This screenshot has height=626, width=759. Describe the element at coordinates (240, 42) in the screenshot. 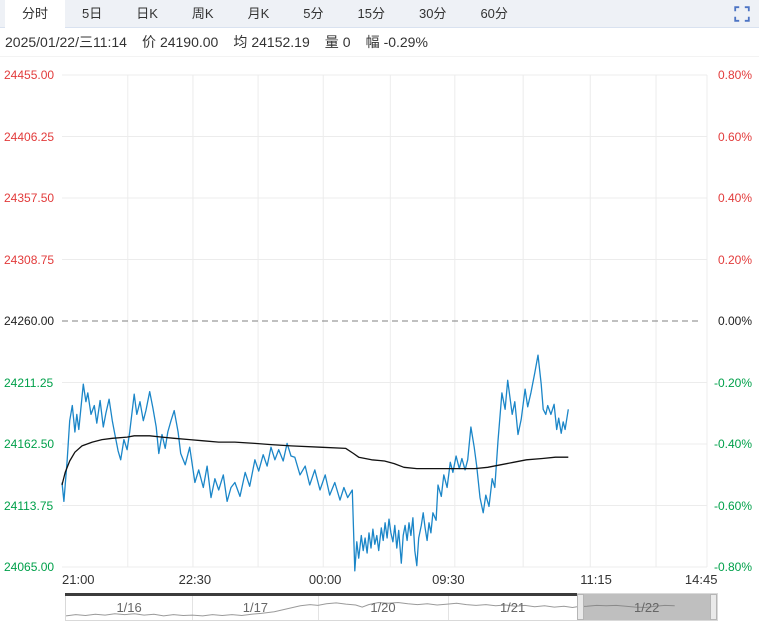

I see `avg-label: 均` at that location.